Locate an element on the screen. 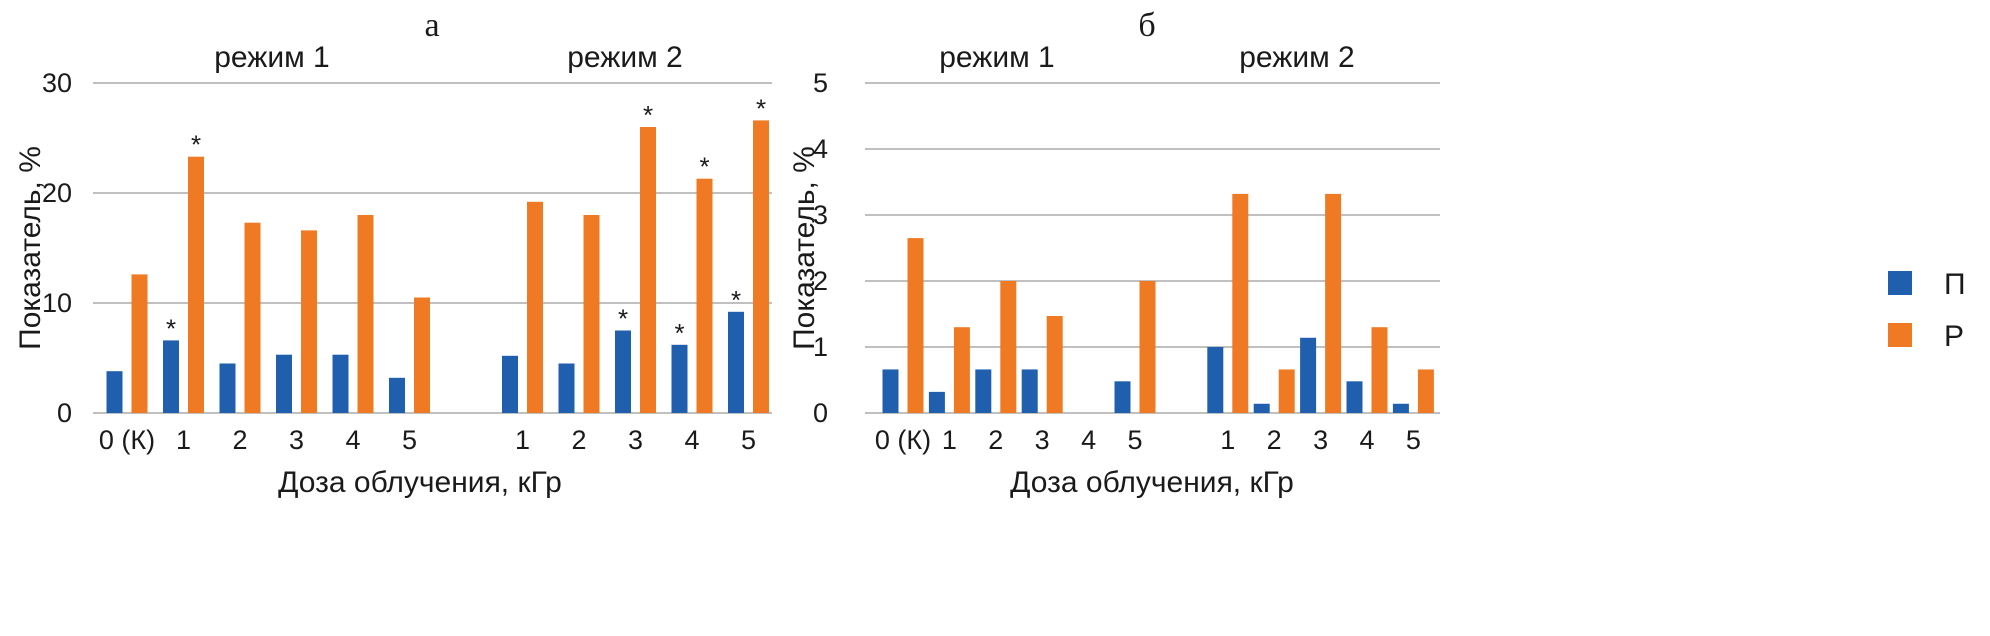  legend-label: П is located at coordinates (1955, 284).